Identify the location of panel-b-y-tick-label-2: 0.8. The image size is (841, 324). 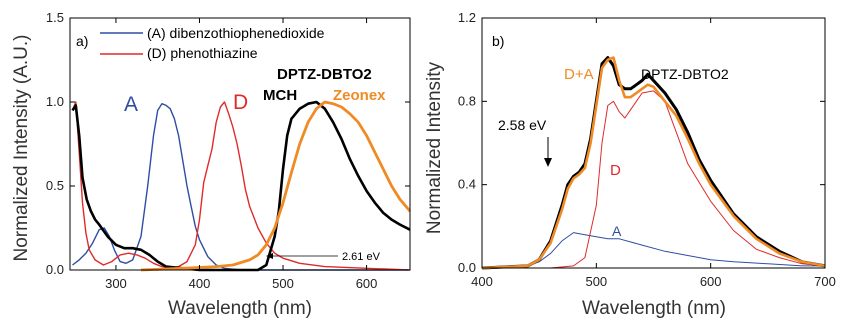
(467, 100).